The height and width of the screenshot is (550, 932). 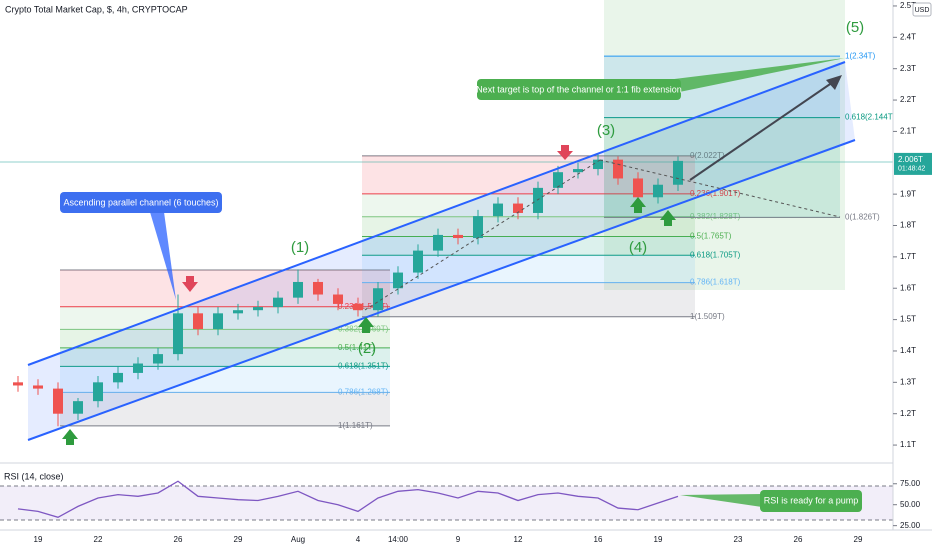 I want to click on x-tick-label: Aug, so click(x=298, y=539).